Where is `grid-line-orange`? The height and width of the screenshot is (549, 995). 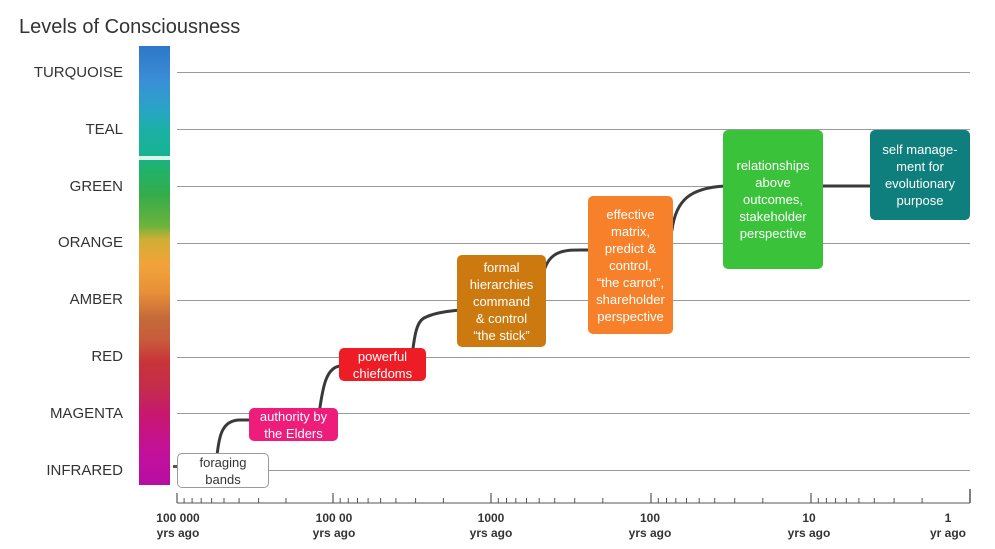 grid-line-orange is located at coordinates (573, 243).